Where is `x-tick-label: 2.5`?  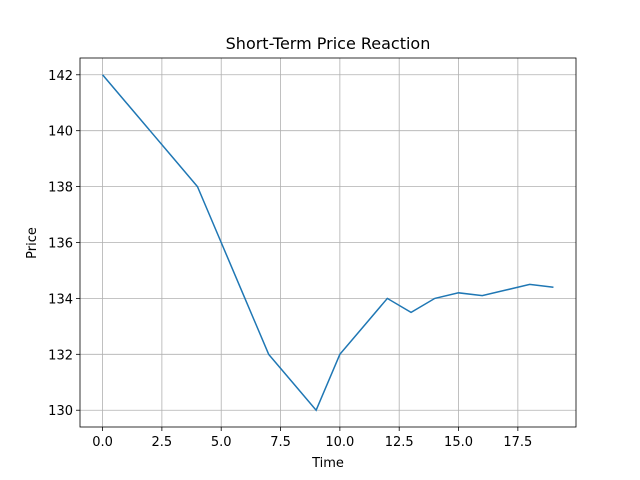 x-tick-label: 2.5 is located at coordinates (162, 442).